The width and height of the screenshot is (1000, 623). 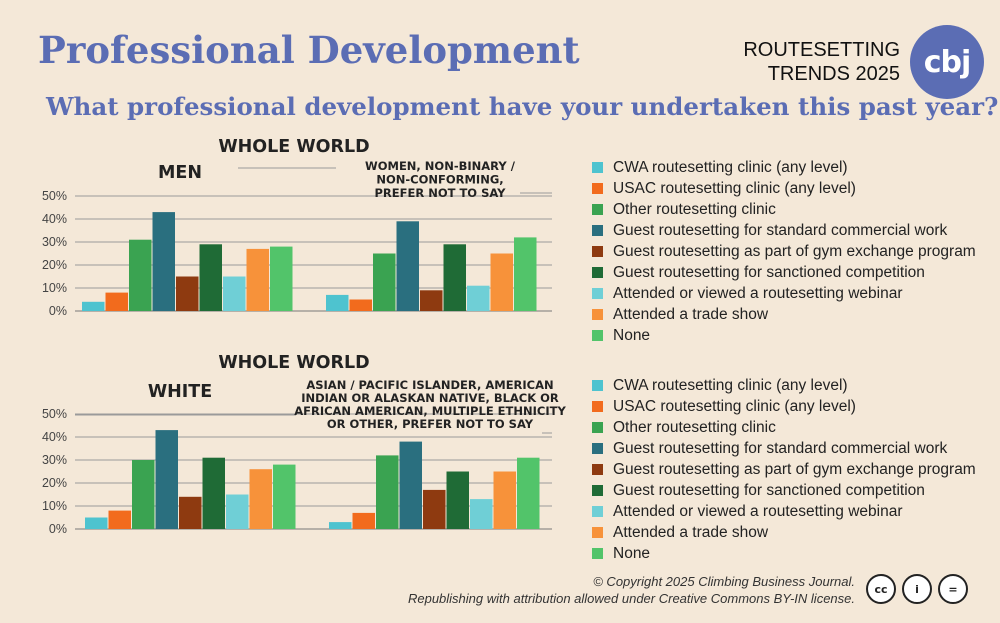 I want to click on brand-label: ROUTESETTING TRENDS 2025, so click(x=821, y=62).